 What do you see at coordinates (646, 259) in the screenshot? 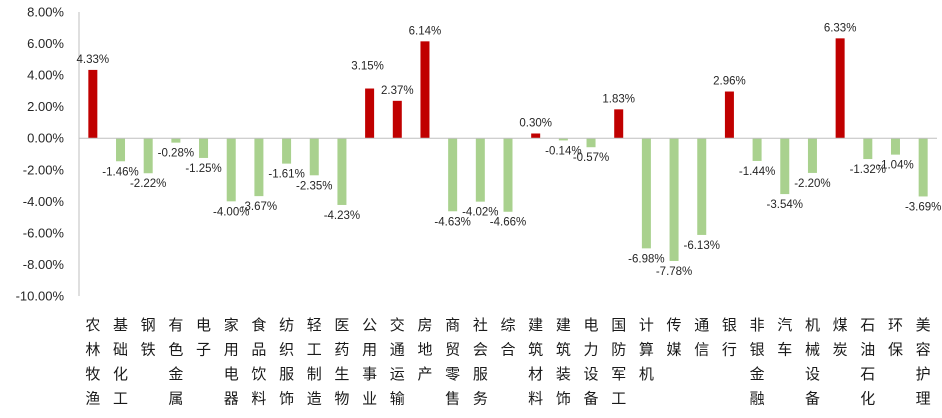
I see `data-label: -6.98%` at bounding box center [646, 259].